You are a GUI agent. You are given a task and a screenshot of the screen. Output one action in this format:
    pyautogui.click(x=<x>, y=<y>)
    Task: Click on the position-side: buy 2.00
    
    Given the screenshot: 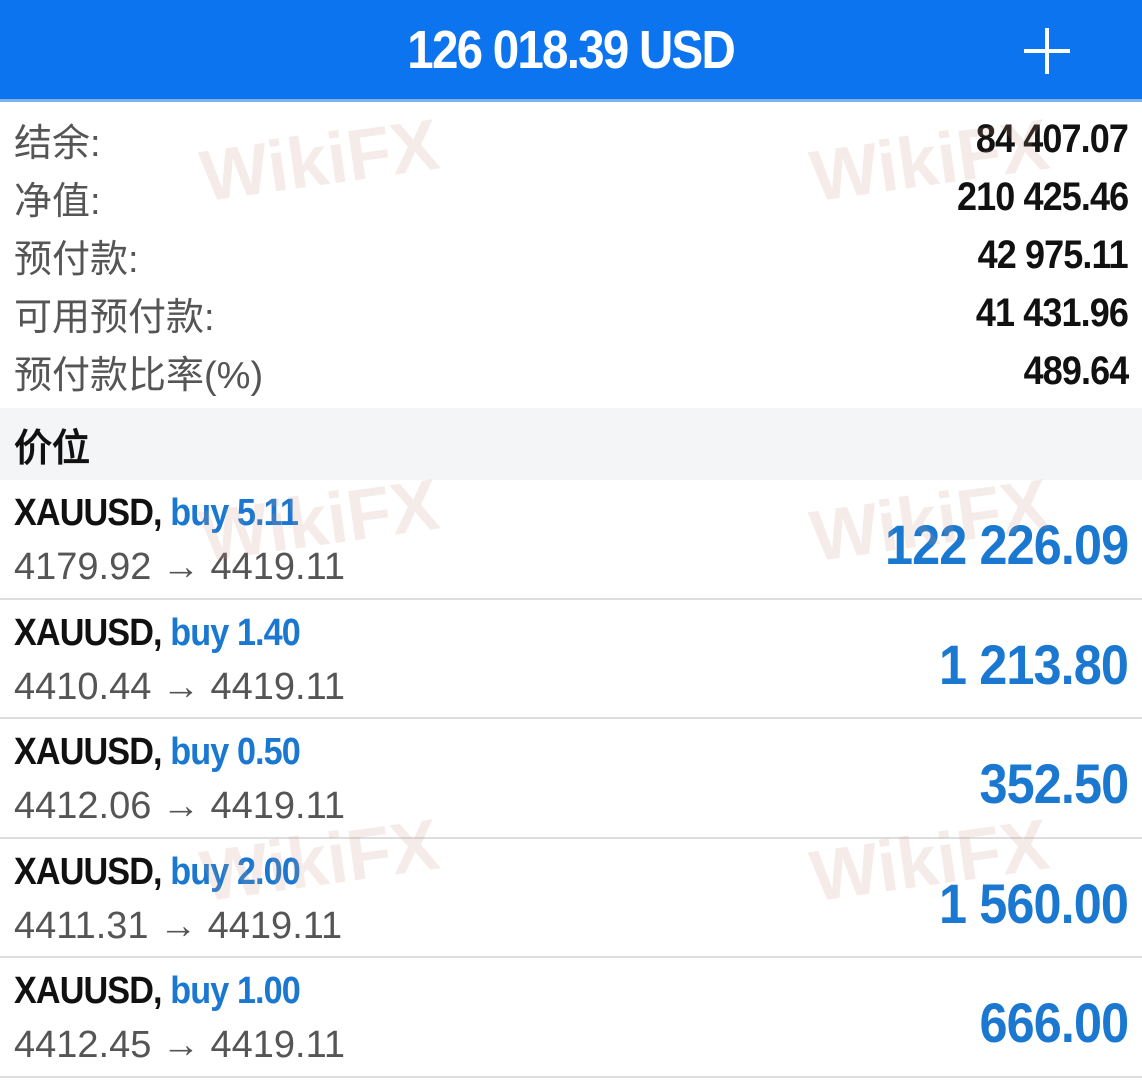 What is the action you would take?
    pyautogui.click(x=235, y=871)
    